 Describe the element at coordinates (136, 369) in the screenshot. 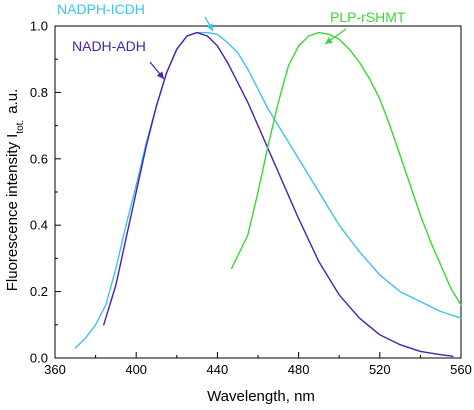

I see `x-tick-label: 400` at that location.